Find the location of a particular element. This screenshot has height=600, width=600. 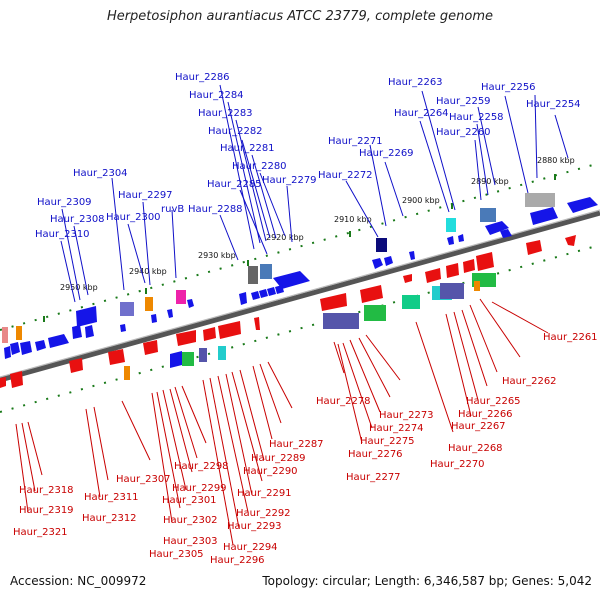

gene-label: Haur_2273 is located at coordinates (406, 415).